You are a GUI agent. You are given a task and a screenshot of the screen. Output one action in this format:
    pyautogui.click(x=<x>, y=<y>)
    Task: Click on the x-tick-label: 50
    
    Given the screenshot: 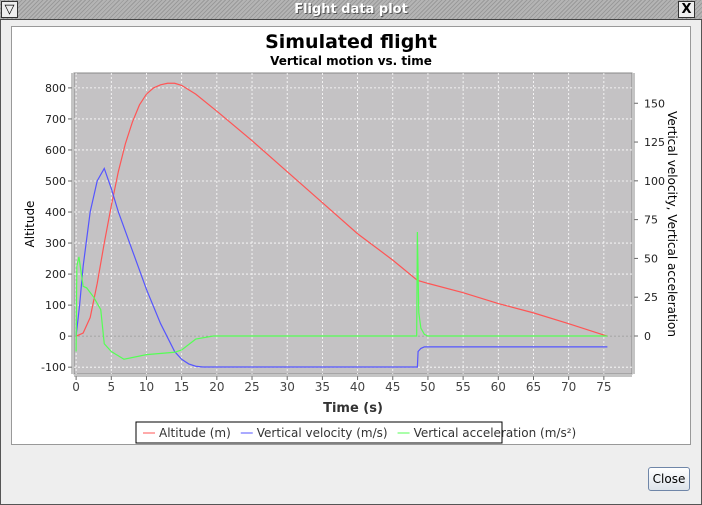 What is the action you would take?
    pyautogui.click(x=427, y=387)
    